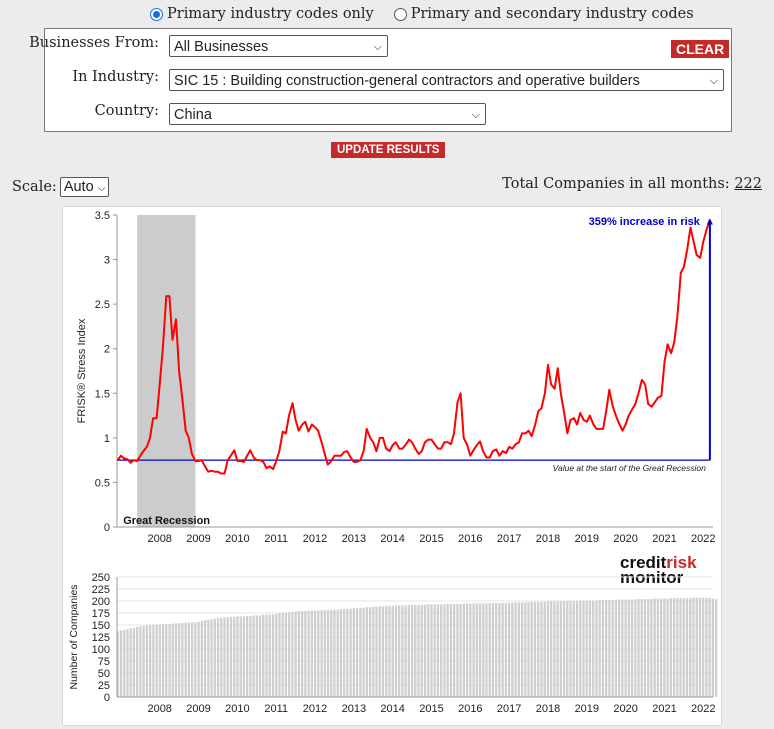  I want to click on bar-x-tick-label: 2016, so click(470, 709).